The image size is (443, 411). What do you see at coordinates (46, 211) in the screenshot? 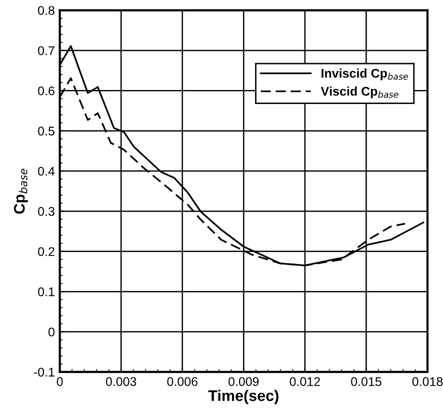
I see `y-tick-label: 0.3` at bounding box center [46, 211].